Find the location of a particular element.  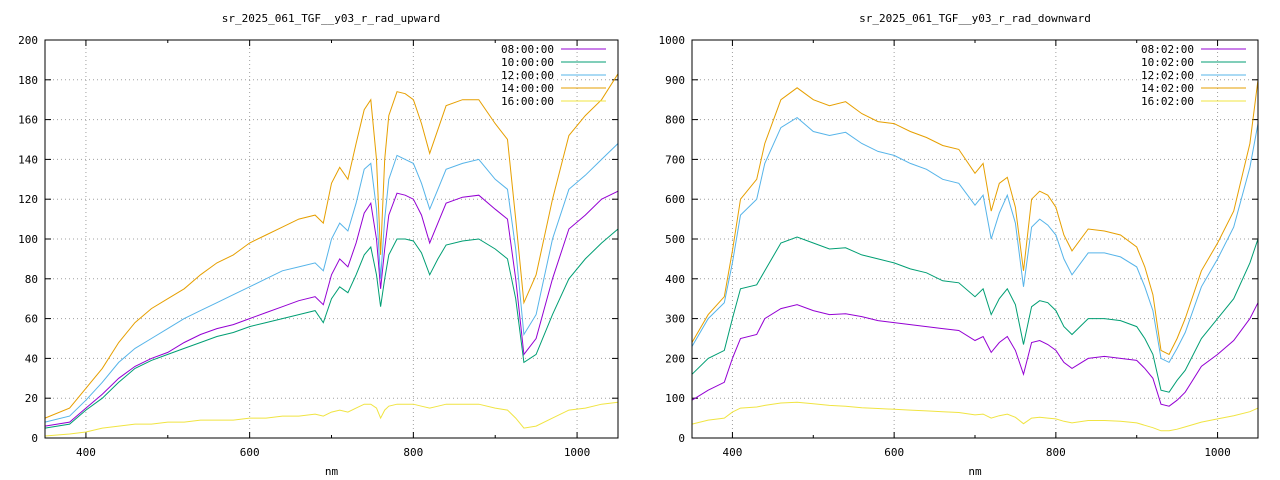

legend-label: 14:00:00 is located at coordinates (527, 88).